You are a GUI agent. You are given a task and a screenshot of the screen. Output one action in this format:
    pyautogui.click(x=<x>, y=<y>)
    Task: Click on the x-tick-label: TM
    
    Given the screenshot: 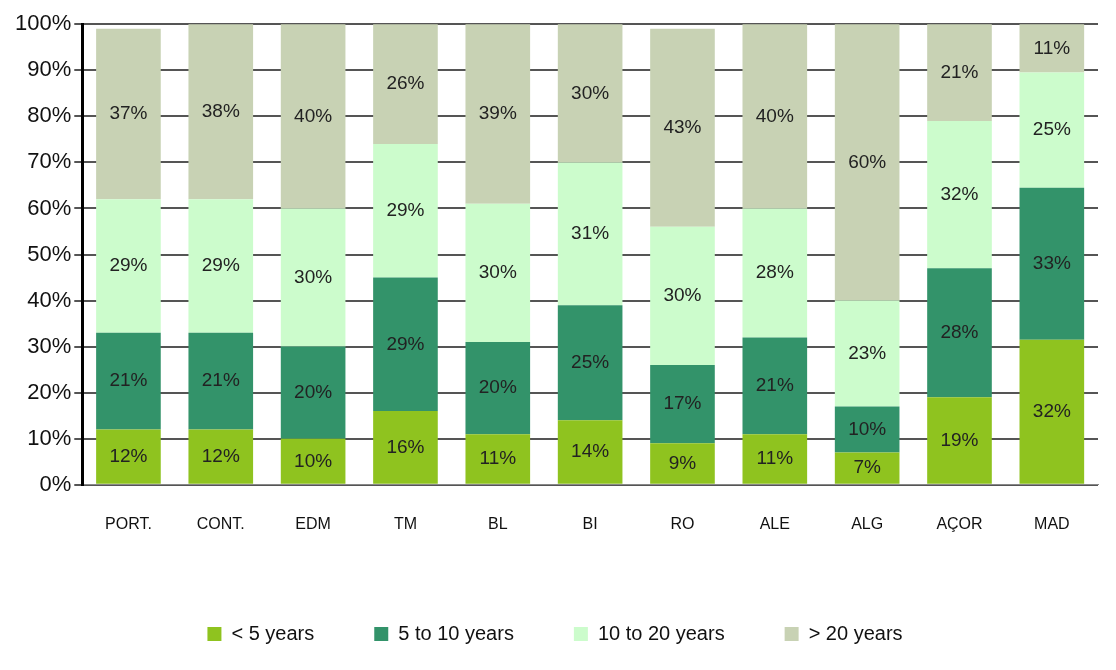 What is the action you would take?
    pyautogui.click(x=405, y=523)
    